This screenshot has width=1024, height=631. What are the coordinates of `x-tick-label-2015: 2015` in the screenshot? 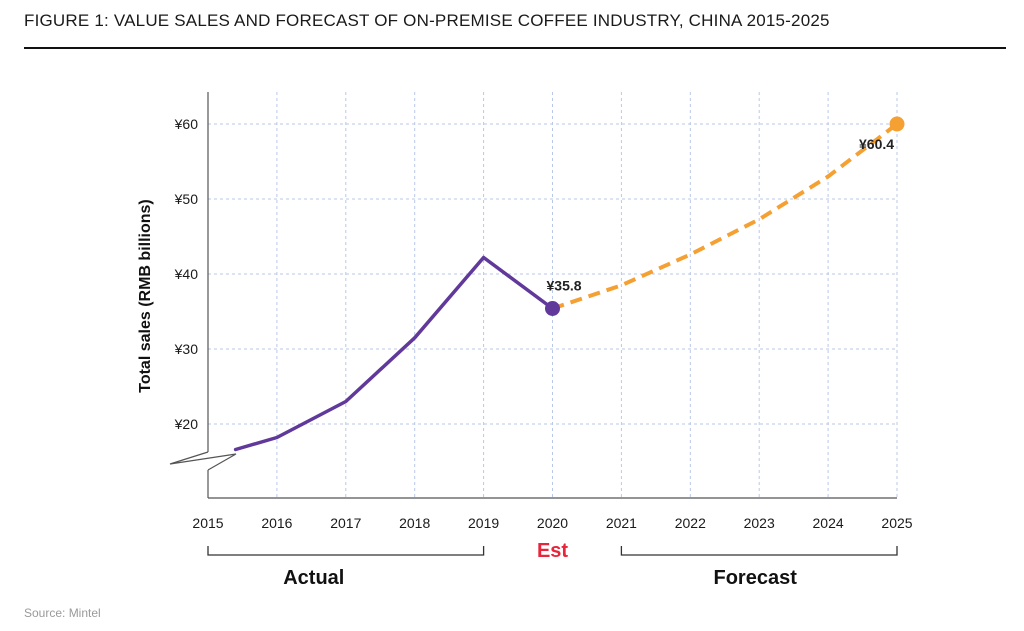 It's located at (207, 523).